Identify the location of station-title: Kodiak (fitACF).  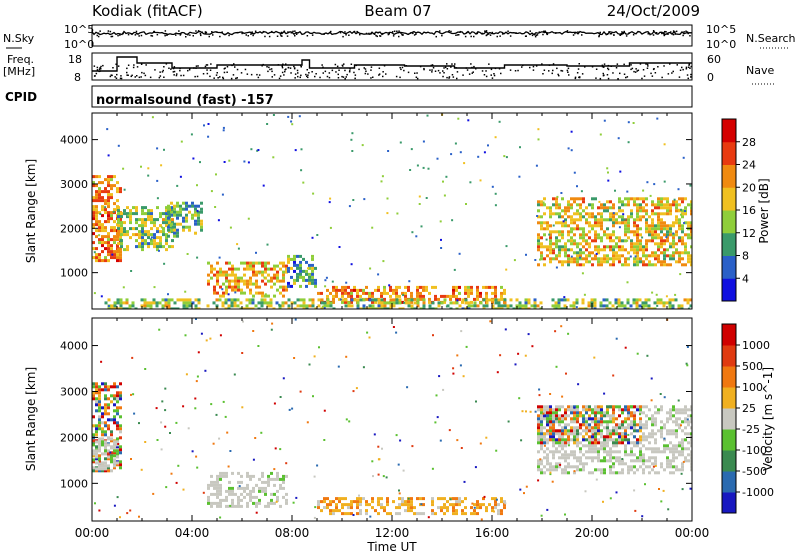
(147, 11).